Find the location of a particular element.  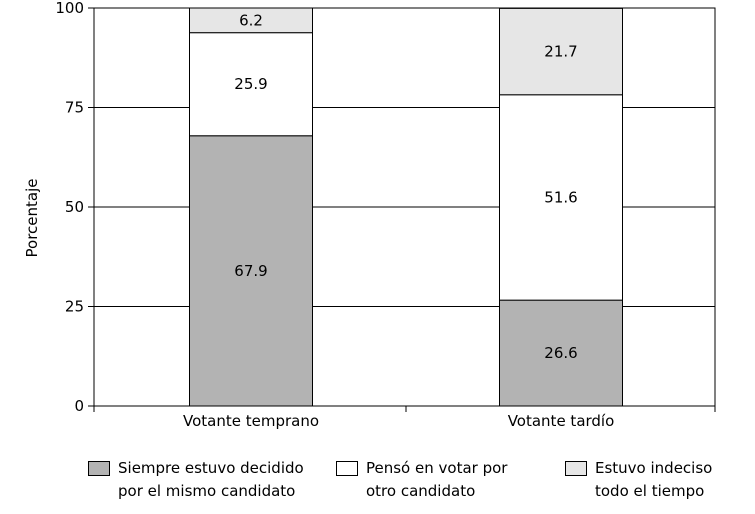

y-tick-label-0: 0 is located at coordinates (79, 406).